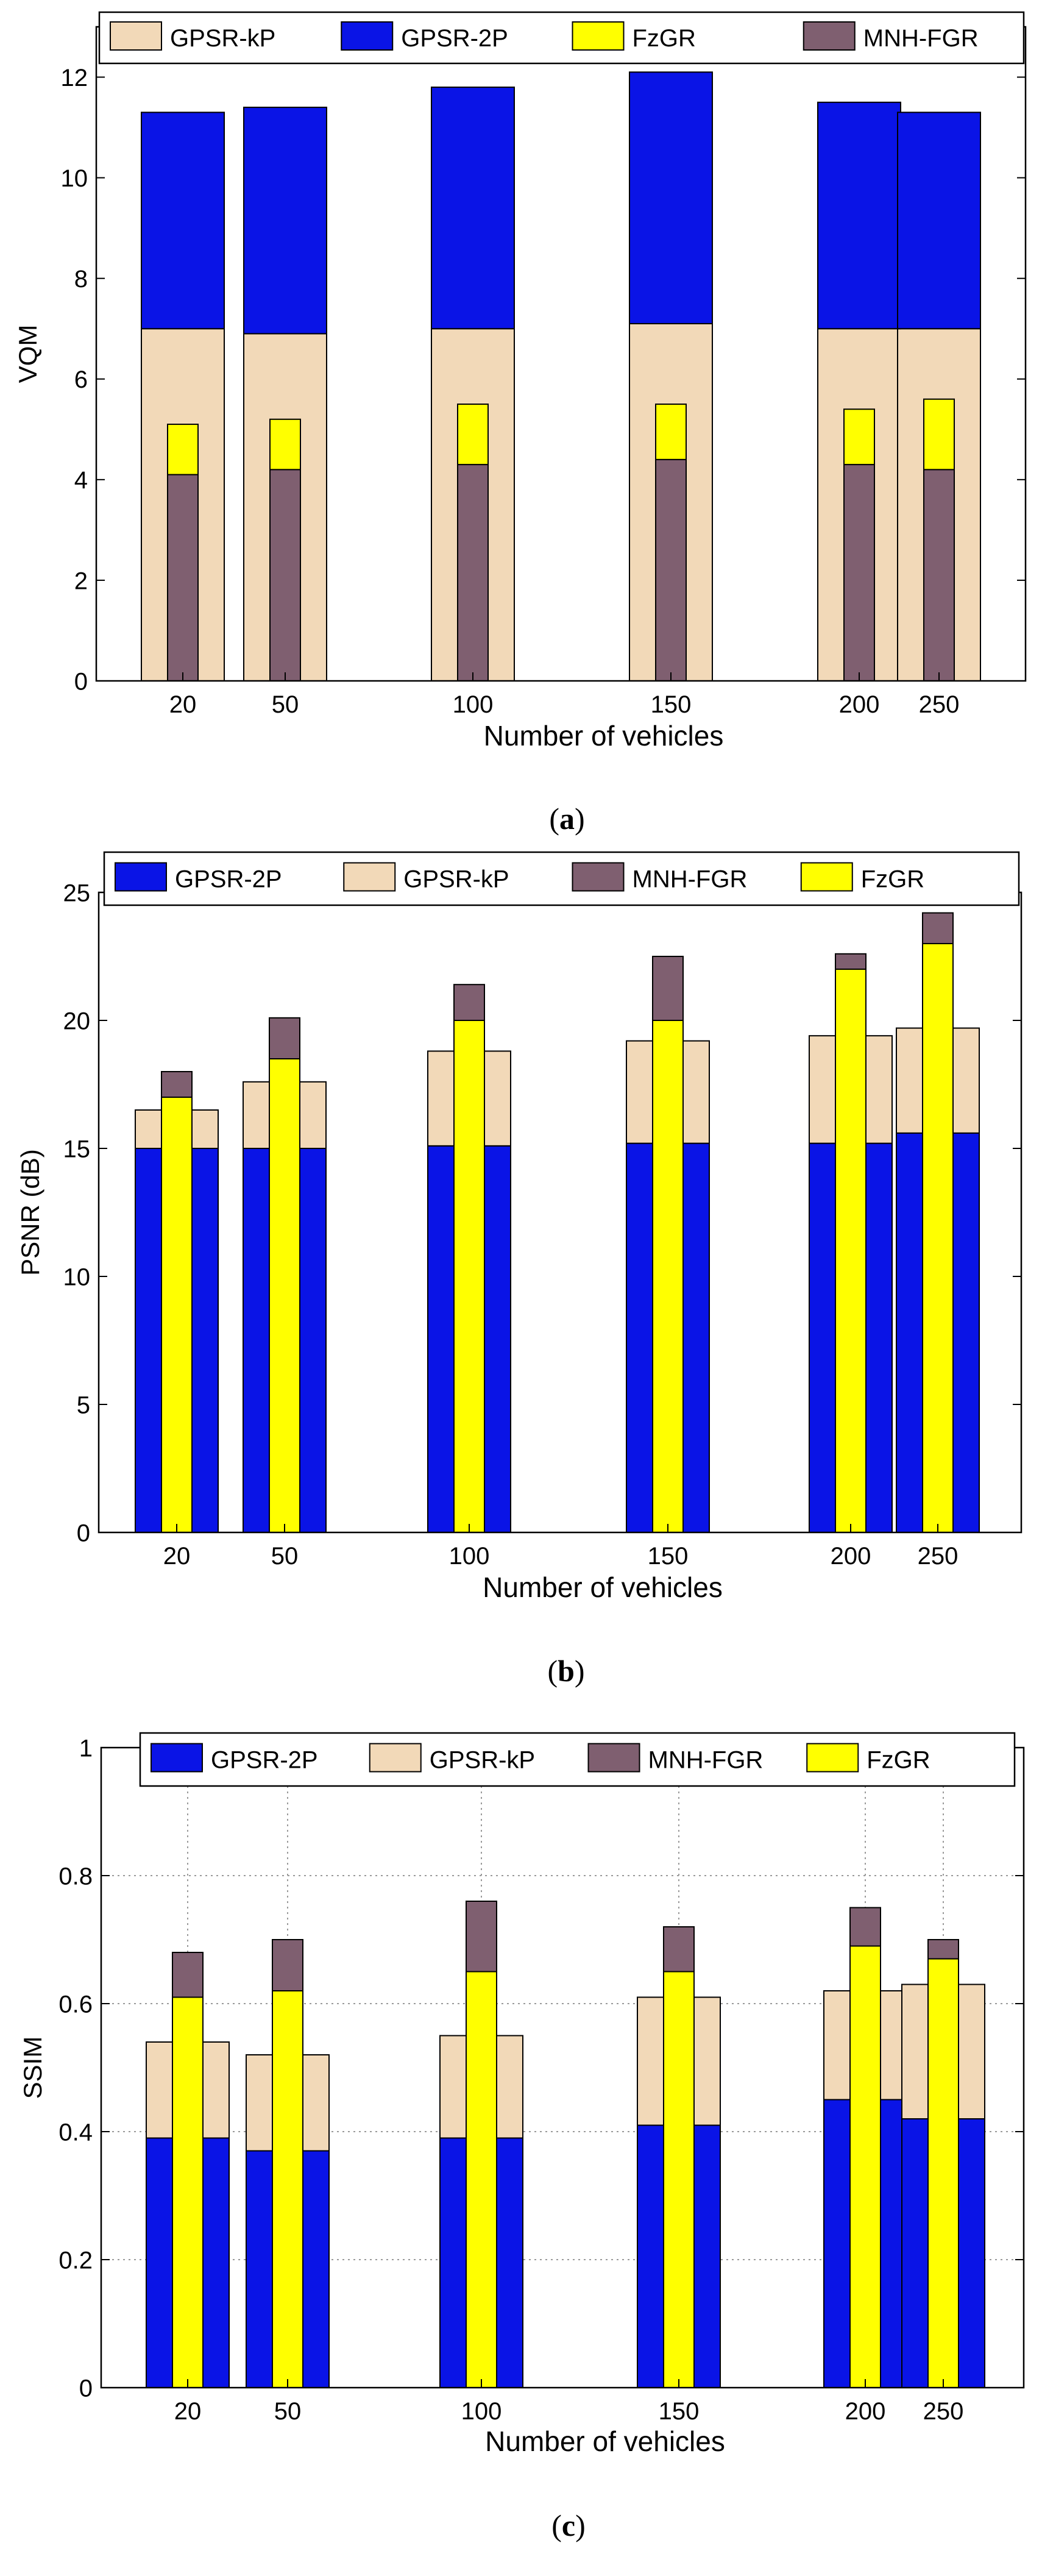  I want to click on y-tick-label: 25, so click(77, 893).